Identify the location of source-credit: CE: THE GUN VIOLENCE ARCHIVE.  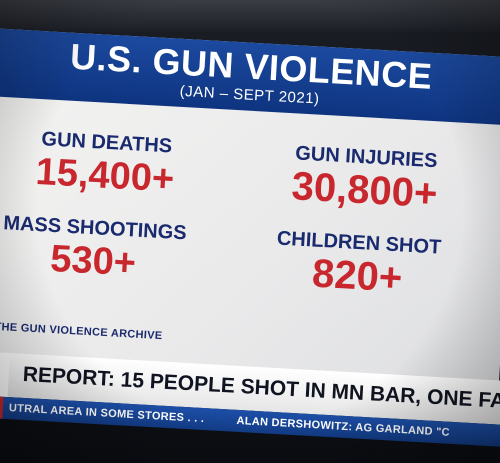
(81, 331).